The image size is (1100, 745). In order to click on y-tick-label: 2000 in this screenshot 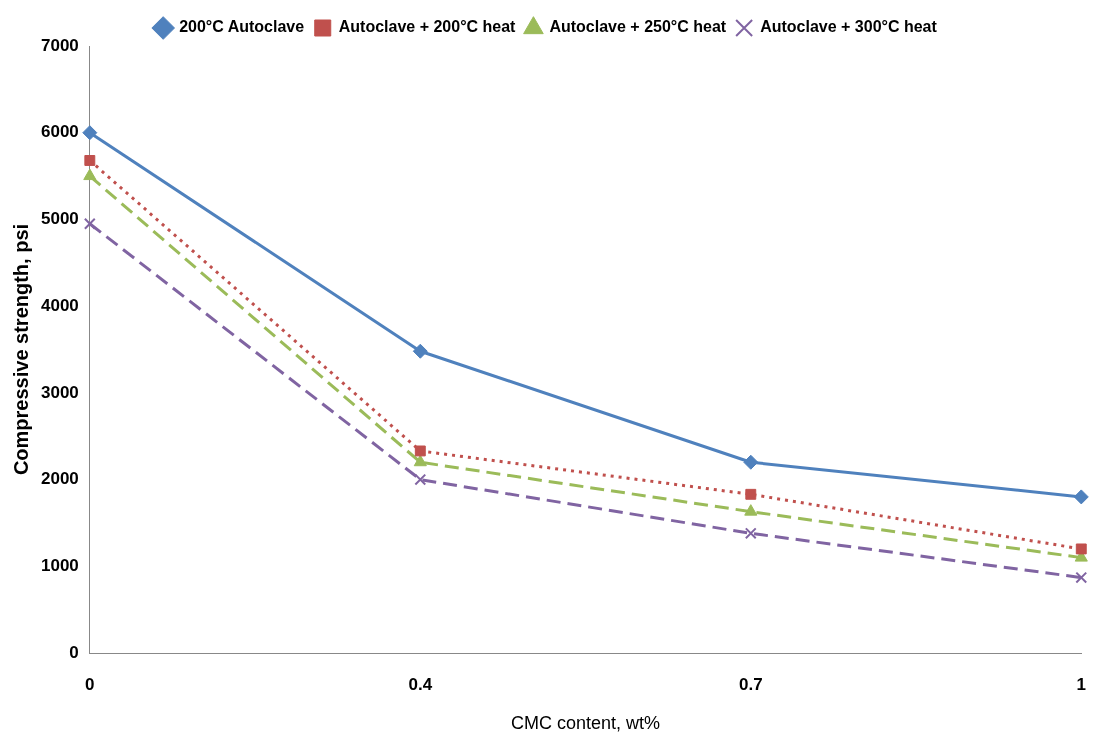, I will do `click(59, 479)`.